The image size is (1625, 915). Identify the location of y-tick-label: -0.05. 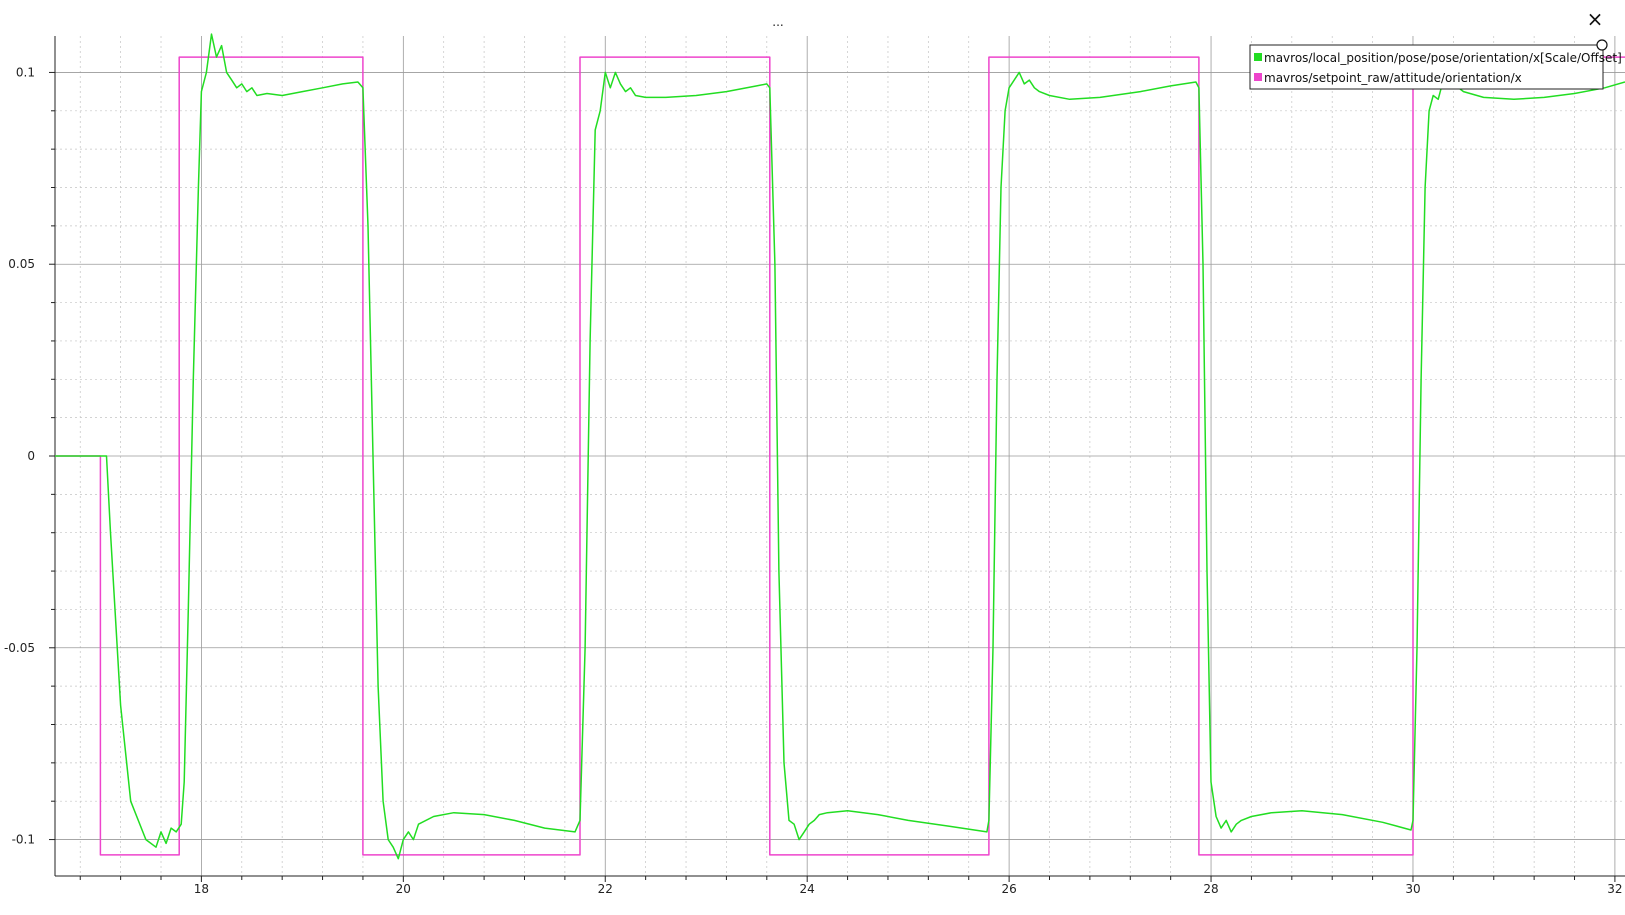
(19, 648).